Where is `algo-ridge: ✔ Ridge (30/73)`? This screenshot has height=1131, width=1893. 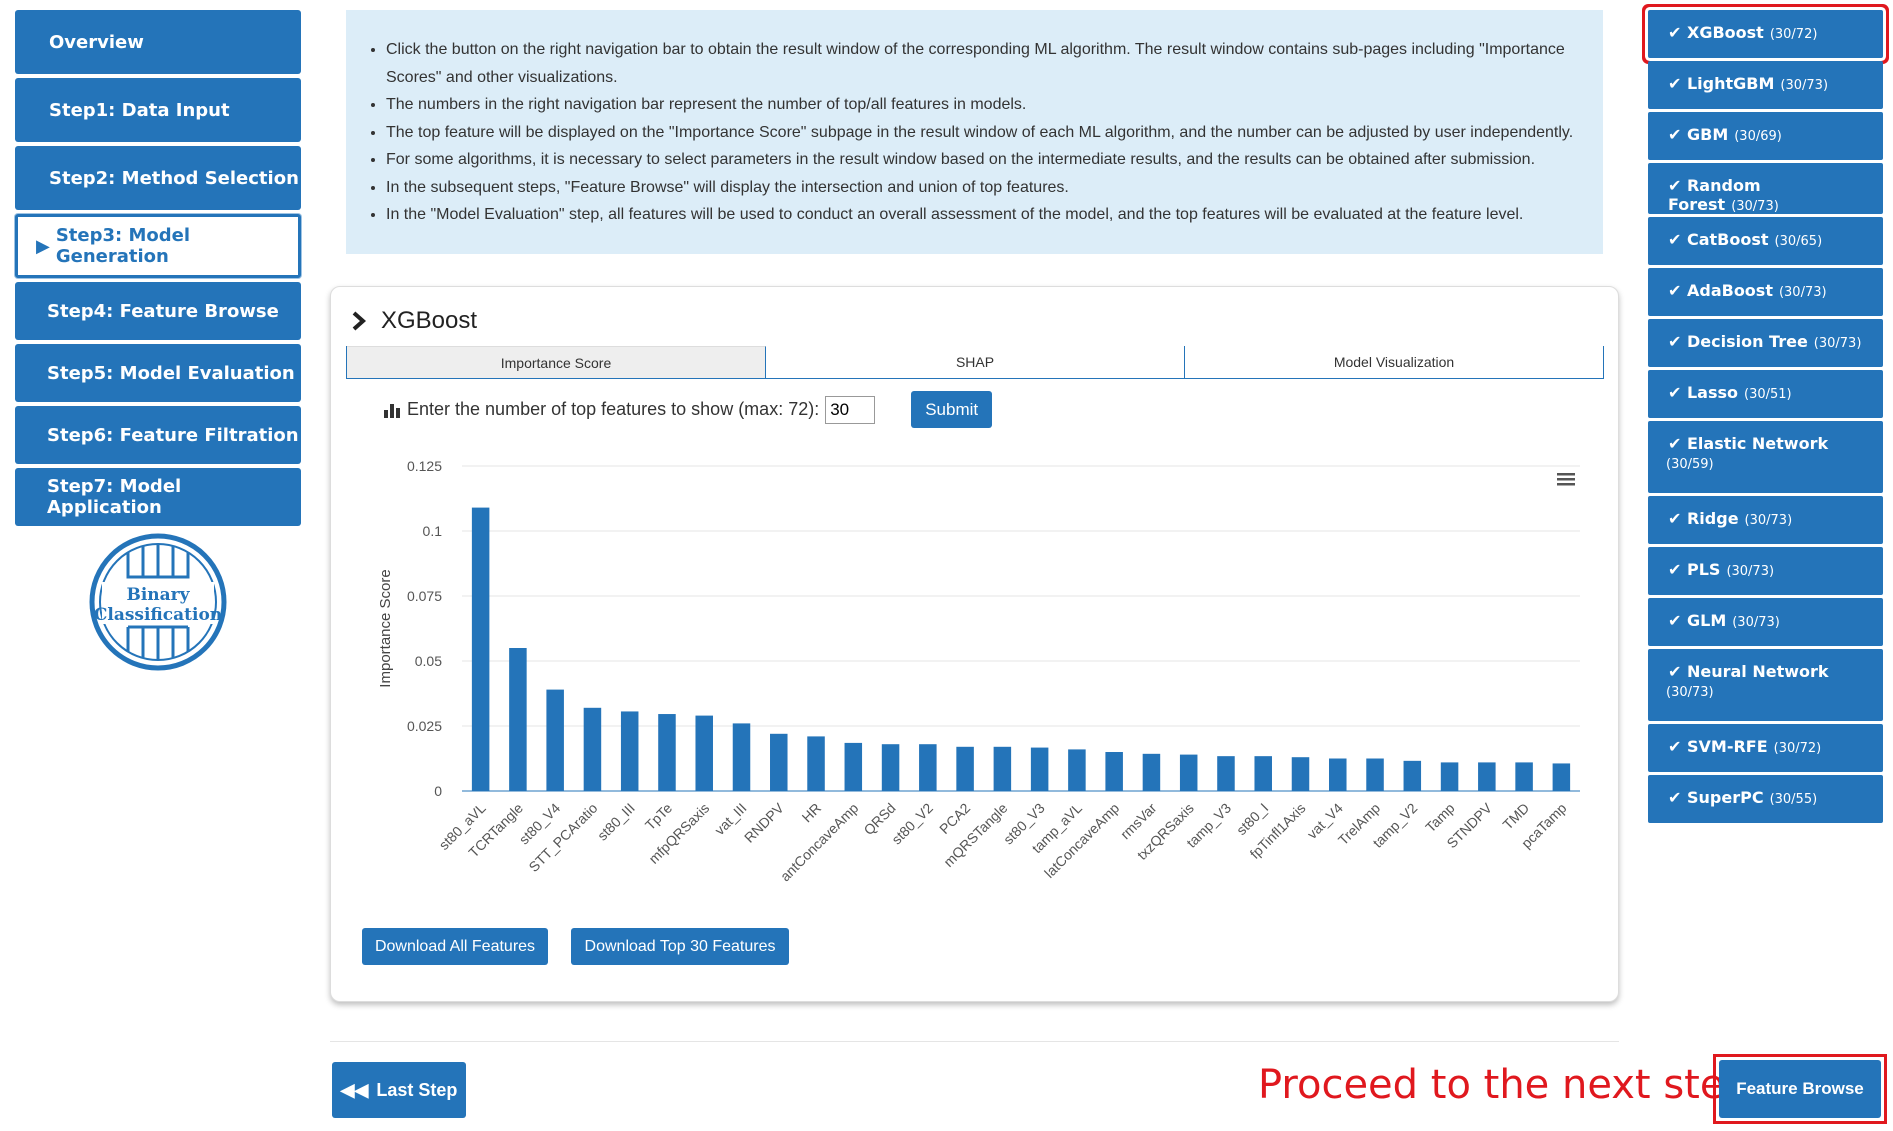 algo-ridge: ✔ Ridge (30/73) is located at coordinates (1765, 520).